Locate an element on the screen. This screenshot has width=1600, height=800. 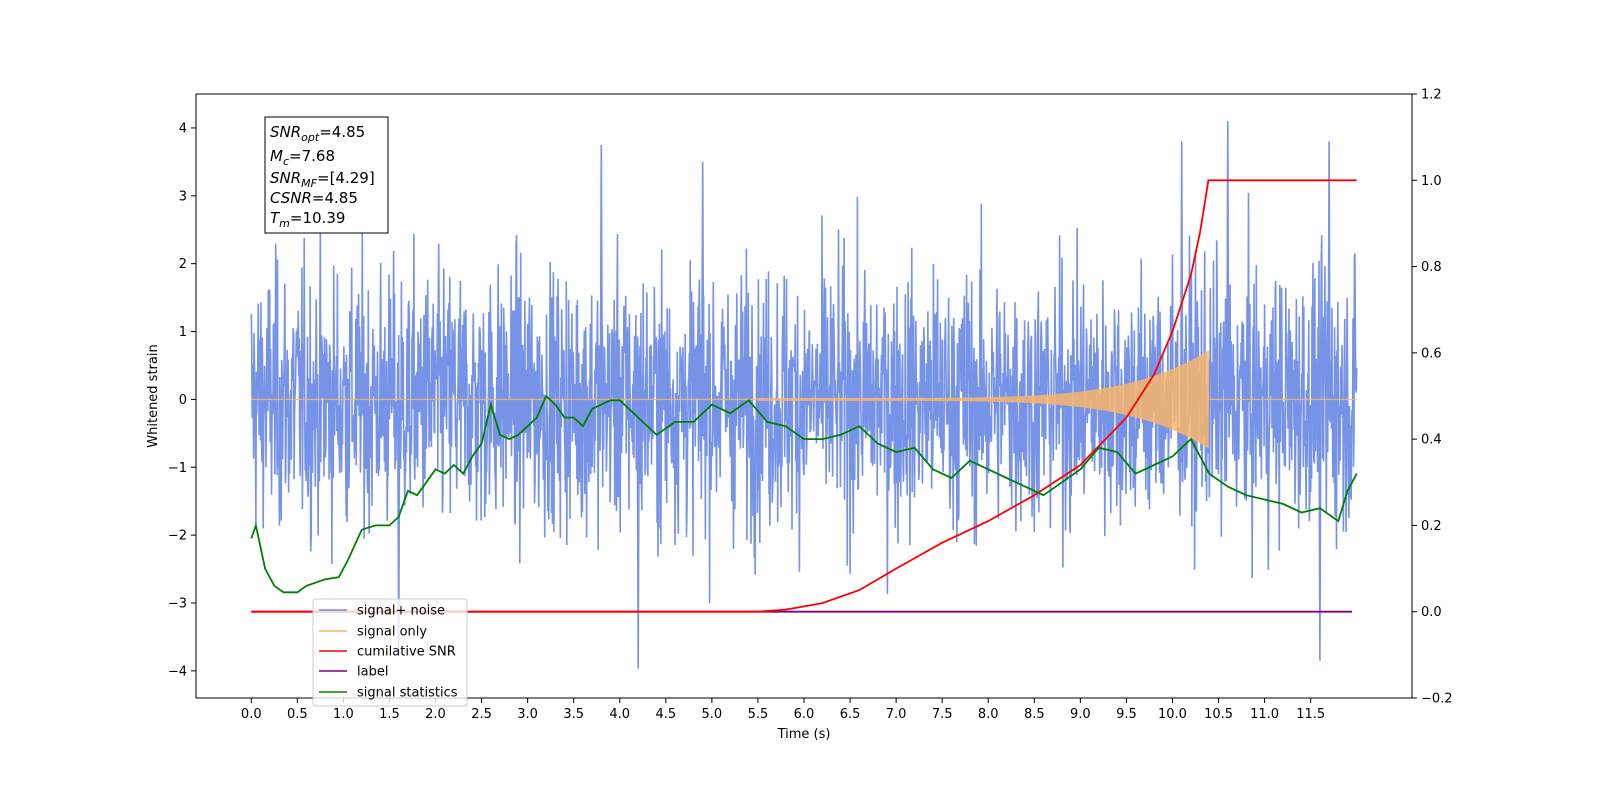
x-tick-label: 0.0 is located at coordinates (251, 714).